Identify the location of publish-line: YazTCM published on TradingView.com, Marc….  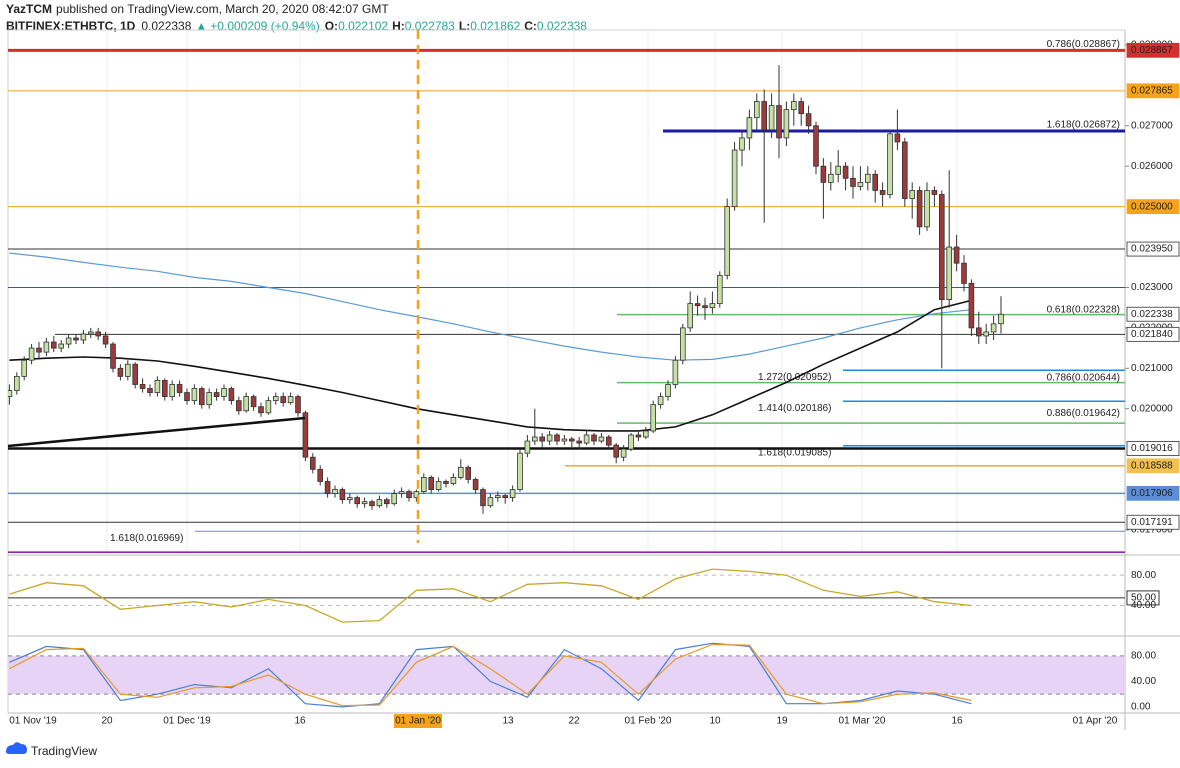
(197, 9).